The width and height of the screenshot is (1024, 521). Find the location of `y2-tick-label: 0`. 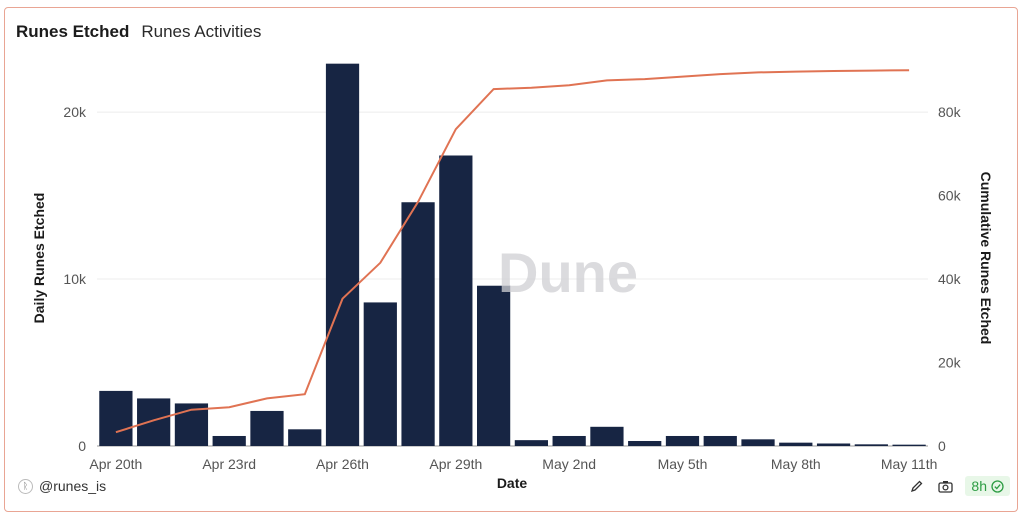

y2-tick-label: 0 is located at coordinates (942, 446).